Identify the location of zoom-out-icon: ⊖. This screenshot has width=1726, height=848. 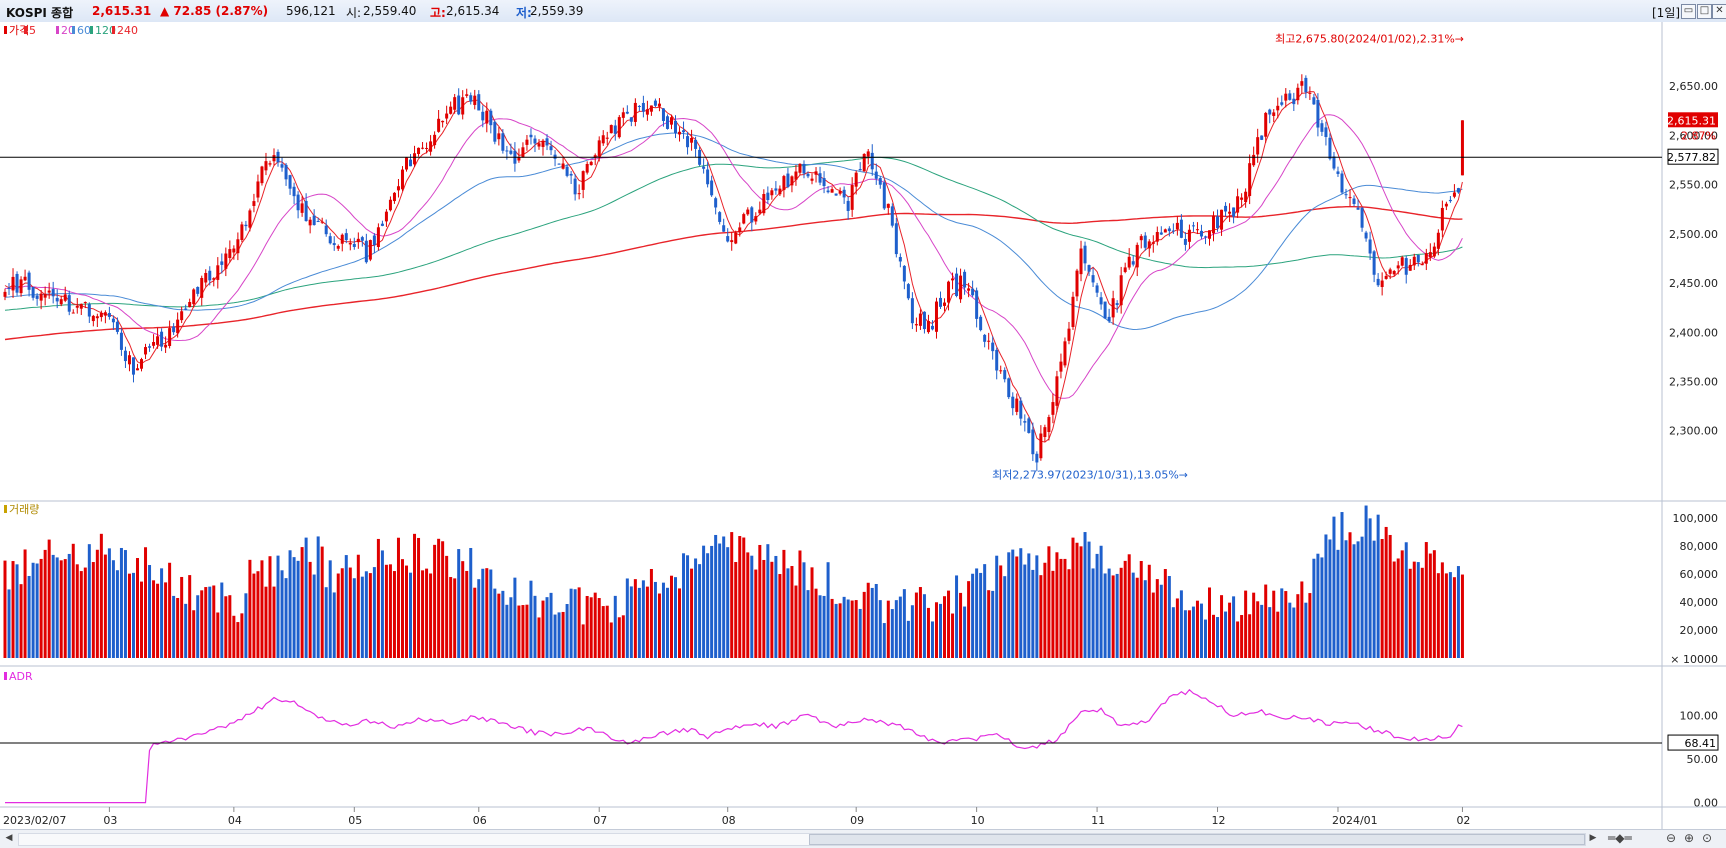
(1671, 838).